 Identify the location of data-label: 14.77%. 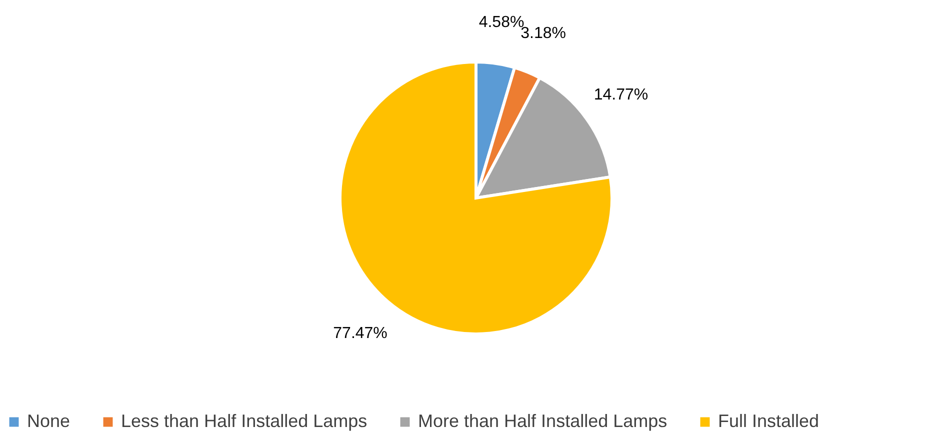
(621, 95).